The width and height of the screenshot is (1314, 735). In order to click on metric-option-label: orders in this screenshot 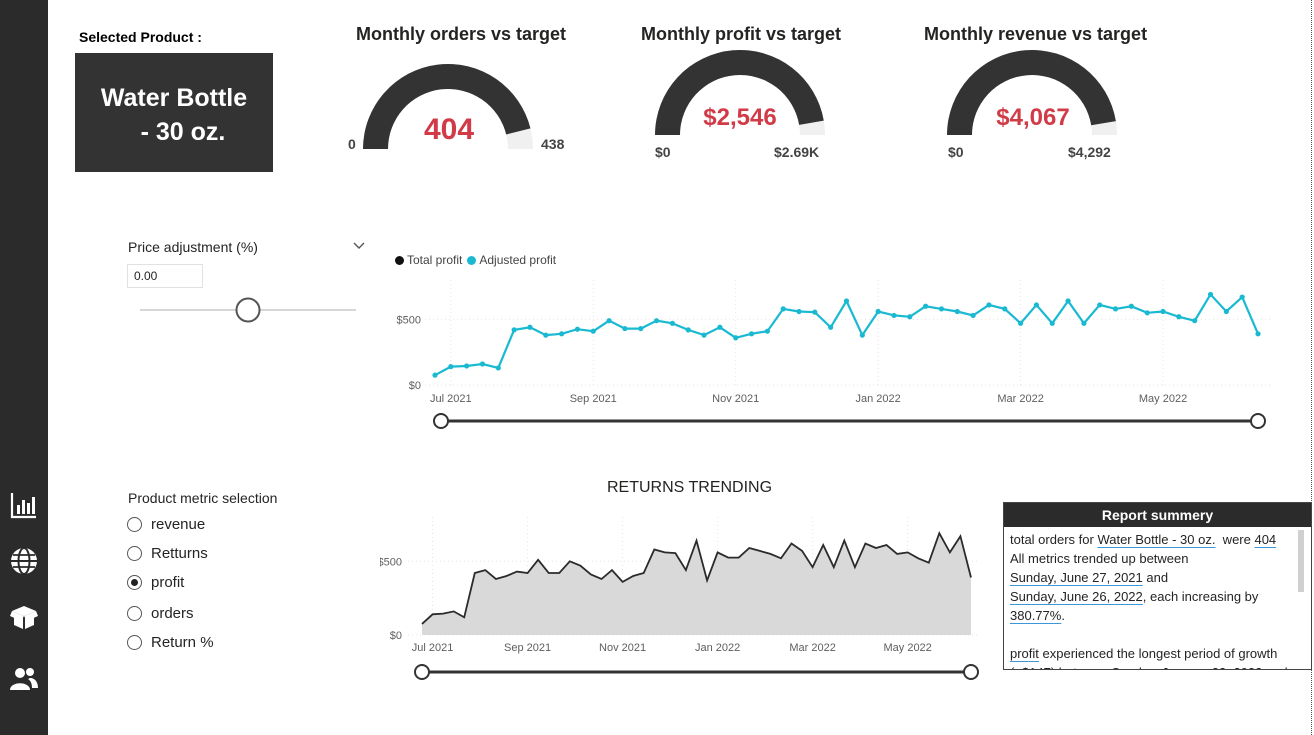, I will do `click(172, 613)`.